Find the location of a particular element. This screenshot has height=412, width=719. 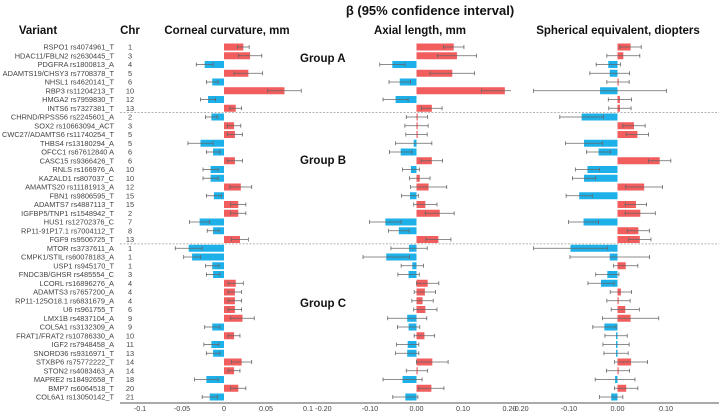

chr-label: 18 is located at coordinates (130, 379).